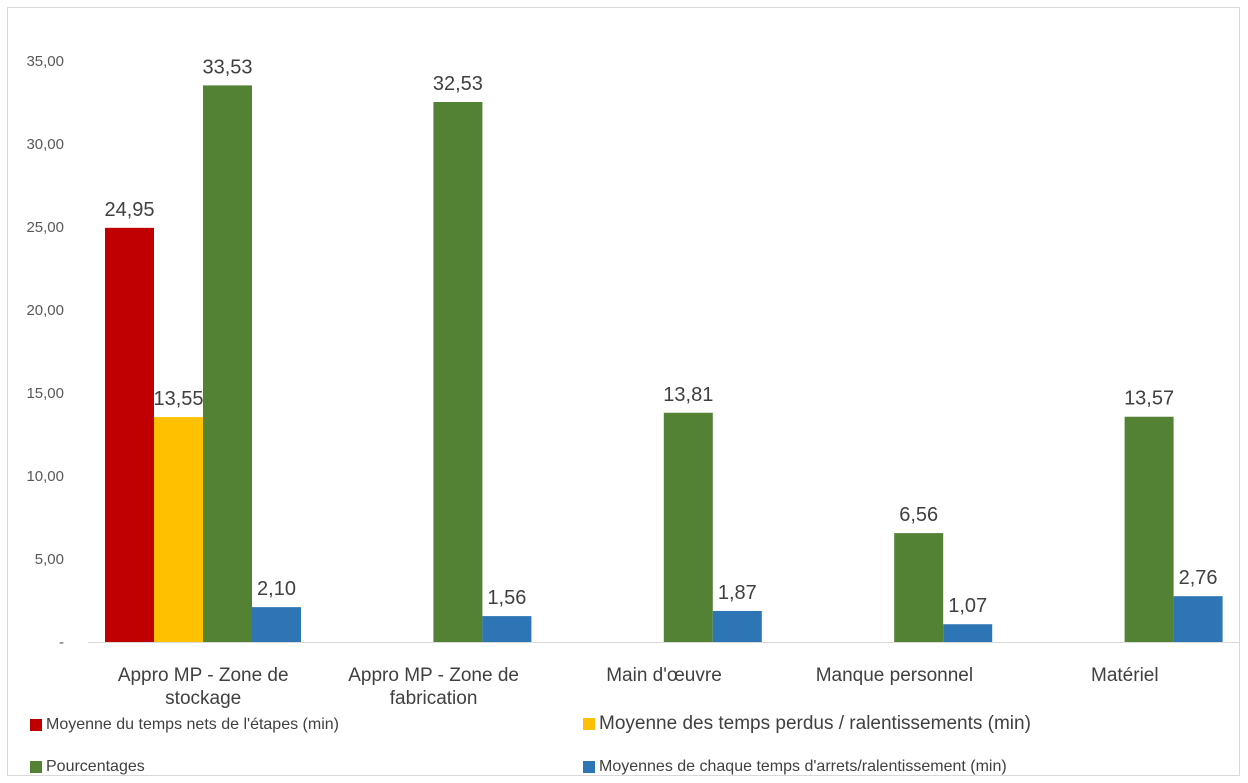 Image resolution: width=1248 pixels, height=783 pixels. What do you see at coordinates (1198, 578) in the screenshot?
I see `data-label: 2,76` at bounding box center [1198, 578].